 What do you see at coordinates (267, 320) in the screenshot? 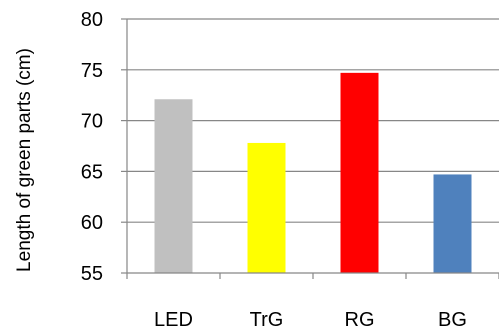
I see `x-tick-label: TrG` at bounding box center [267, 320].